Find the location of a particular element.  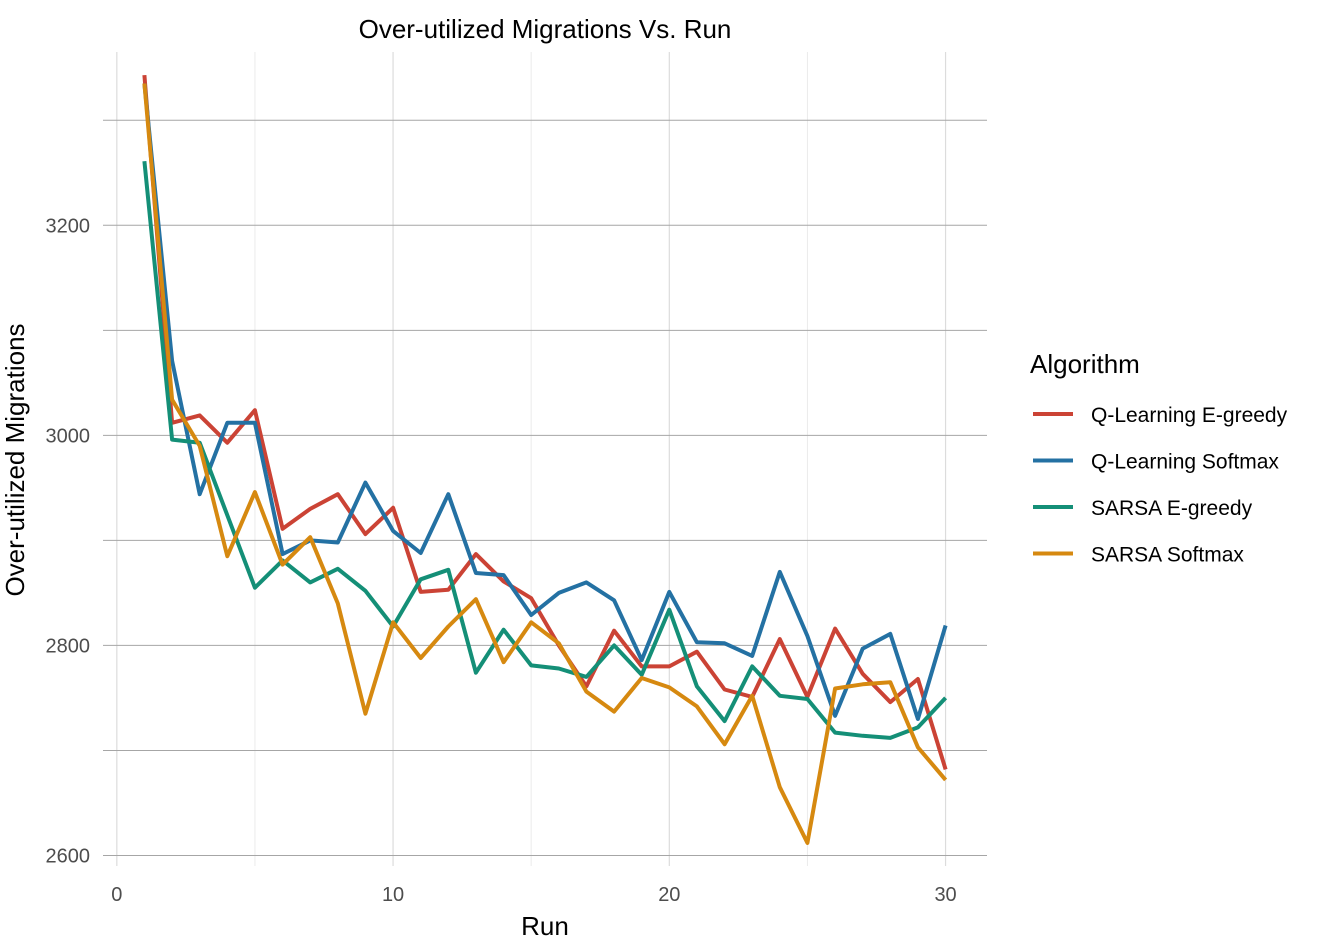

x-tick-label: 10 is located at coordinates (393, 895).